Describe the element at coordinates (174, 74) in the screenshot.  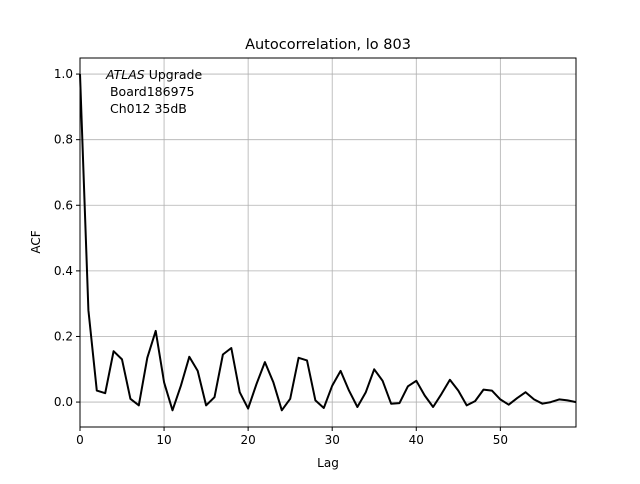
I see `annotation-upgrade: Upgrade` at that location.